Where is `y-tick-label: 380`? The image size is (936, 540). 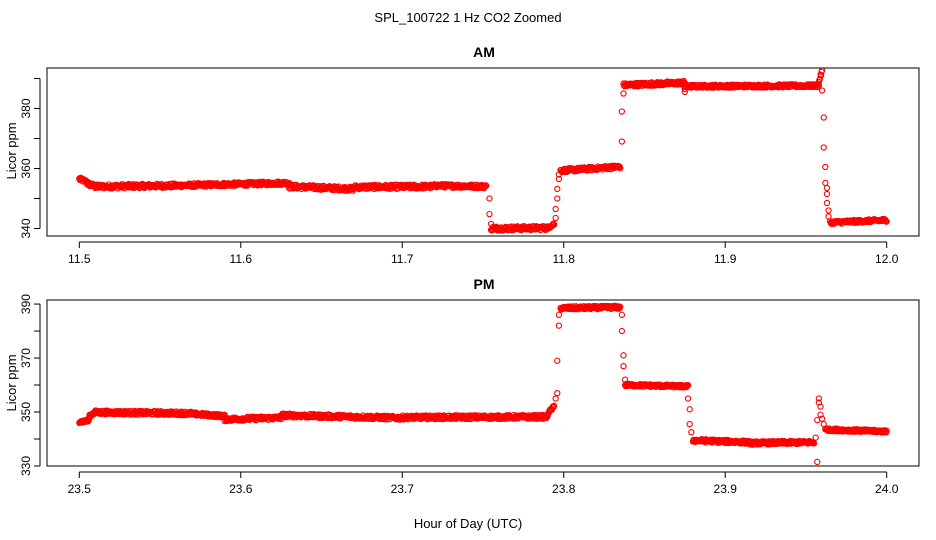
y-tick-label: 380 is located at coordinates (26, 108).